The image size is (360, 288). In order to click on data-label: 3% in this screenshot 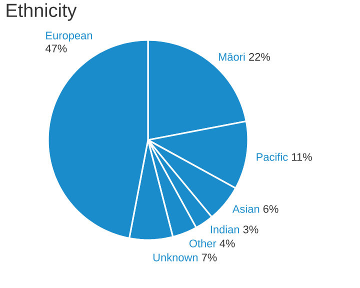, I will do `click(250, 230)`.